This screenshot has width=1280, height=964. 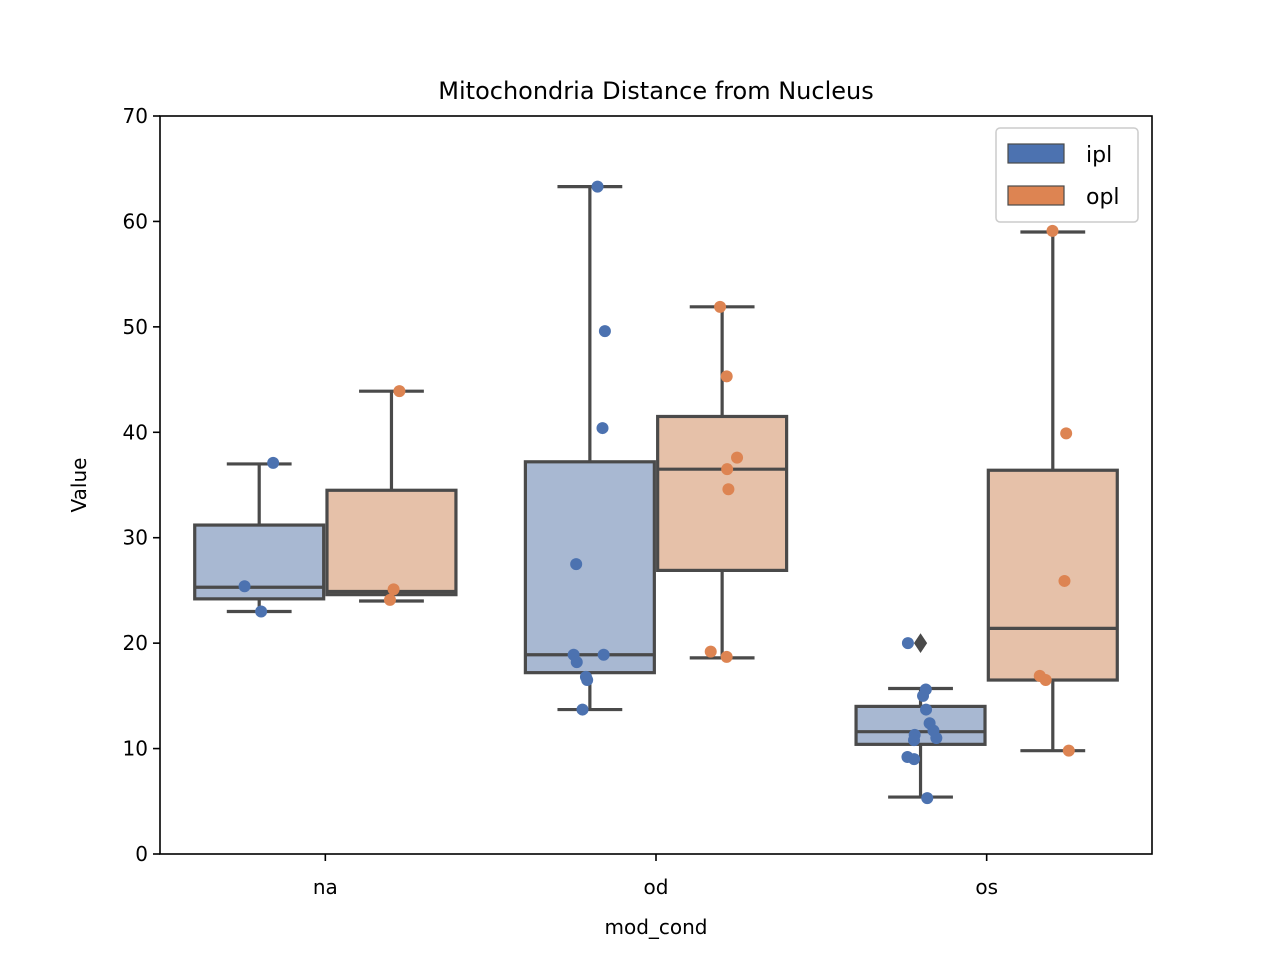 I want to click on y-tick-label: 50, so click(x=135, y=327).